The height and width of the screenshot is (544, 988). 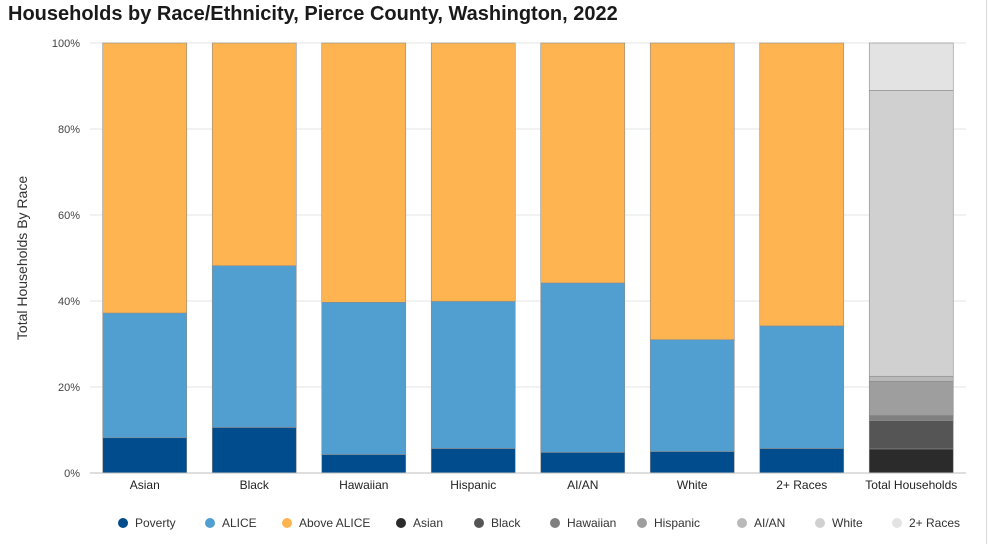 I want to click on legend-label: Poverty, so click(x=155, y=523).